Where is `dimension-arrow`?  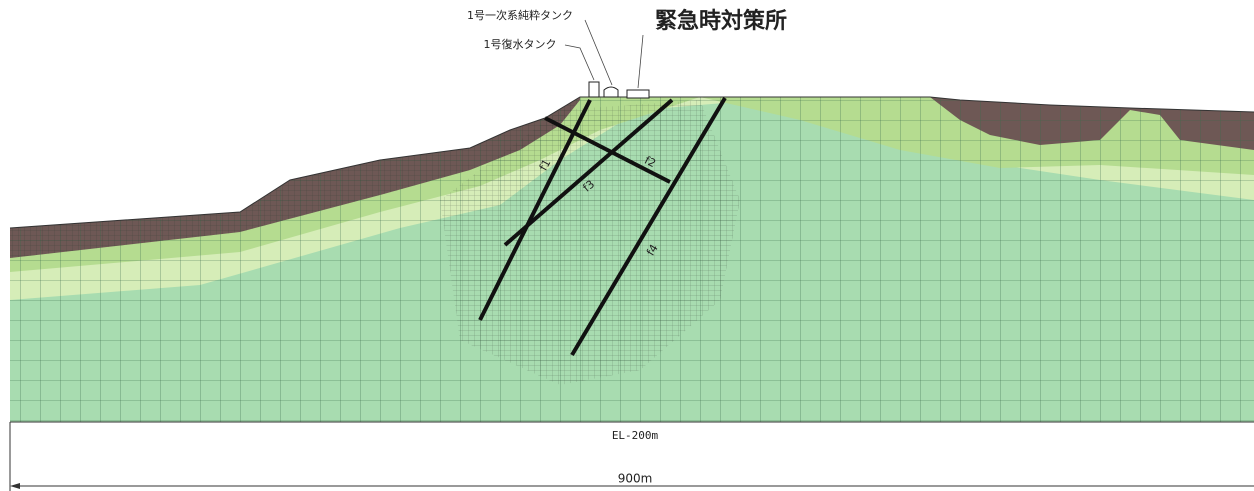
dimension-arrow is located at coordinates (15, 486).